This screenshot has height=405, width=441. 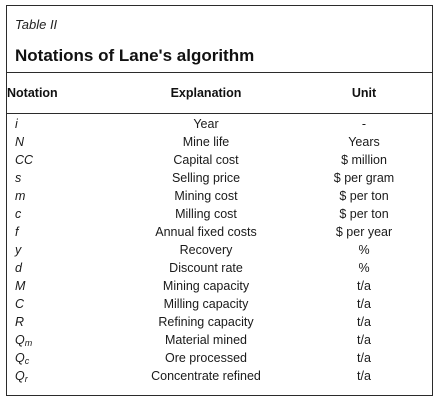 I want to click on table-row: f Annual fixed costs $ per year, so click(x=219, y=233).